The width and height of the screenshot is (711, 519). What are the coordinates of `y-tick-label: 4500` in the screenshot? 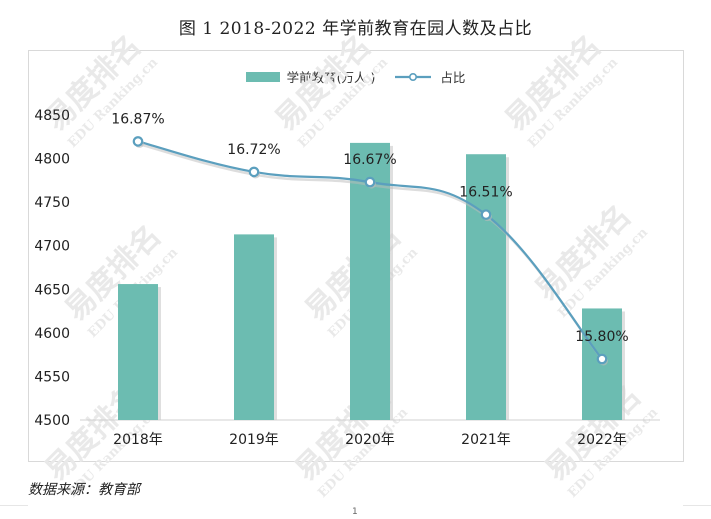 It's located at (52, 421).